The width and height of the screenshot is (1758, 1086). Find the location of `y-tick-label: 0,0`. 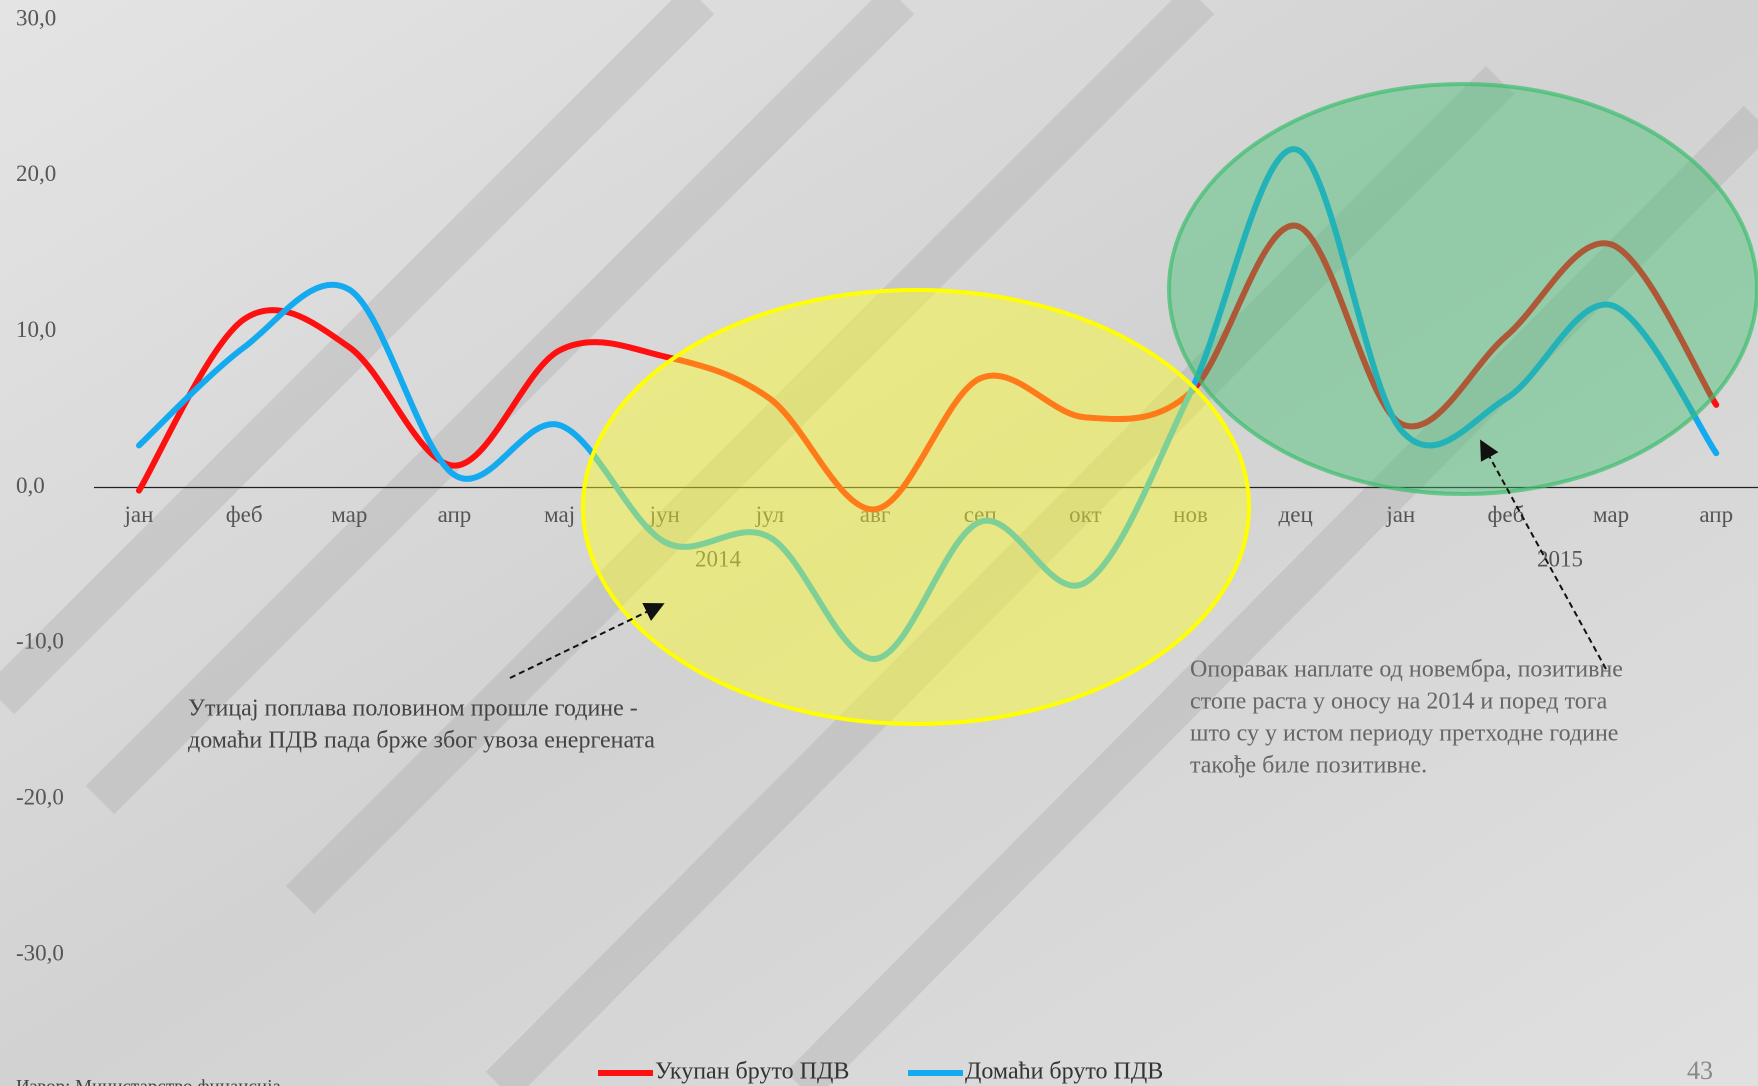

y-tick-label: 0,0 is located at coordinates (30, 485).